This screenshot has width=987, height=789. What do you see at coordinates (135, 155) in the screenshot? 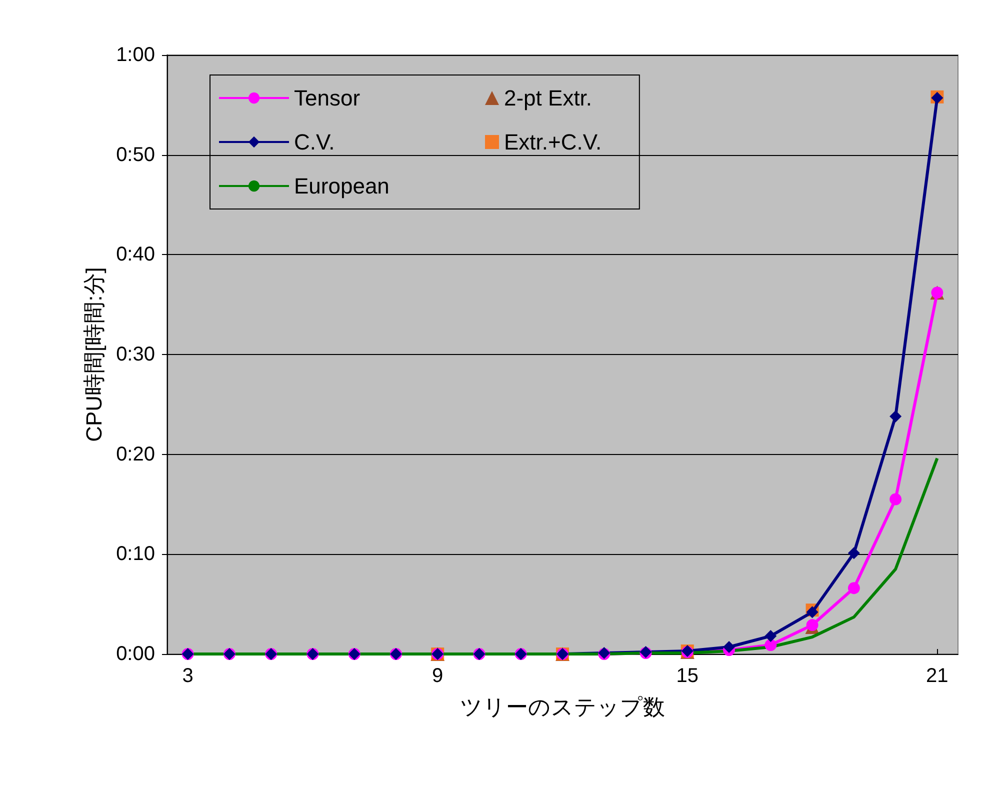
I see `y-tick-label: 0:50` at bounding box center [135, 155].